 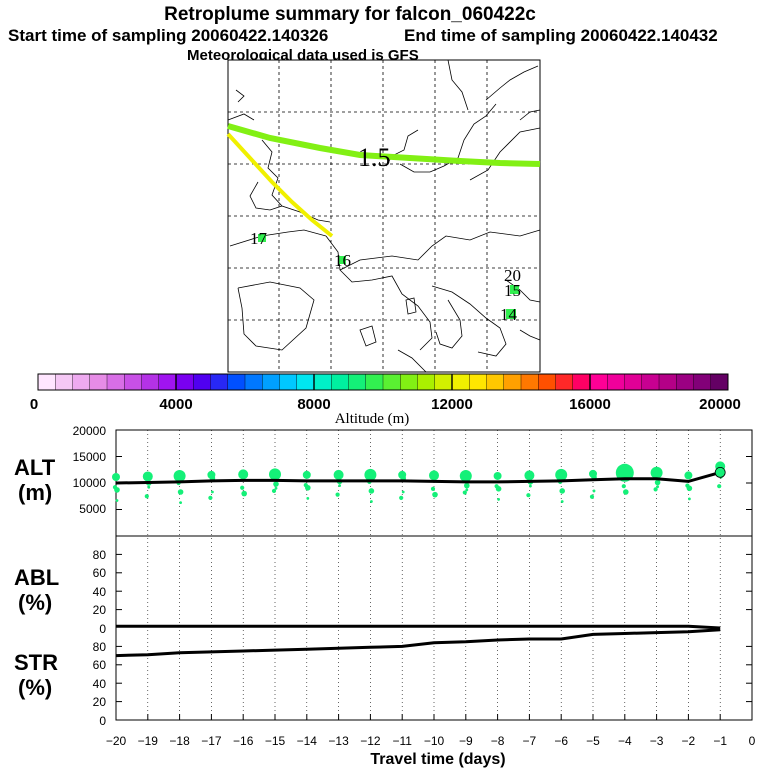 I want to click on altitude-endpoint-dot, so click(x=720, y=472).